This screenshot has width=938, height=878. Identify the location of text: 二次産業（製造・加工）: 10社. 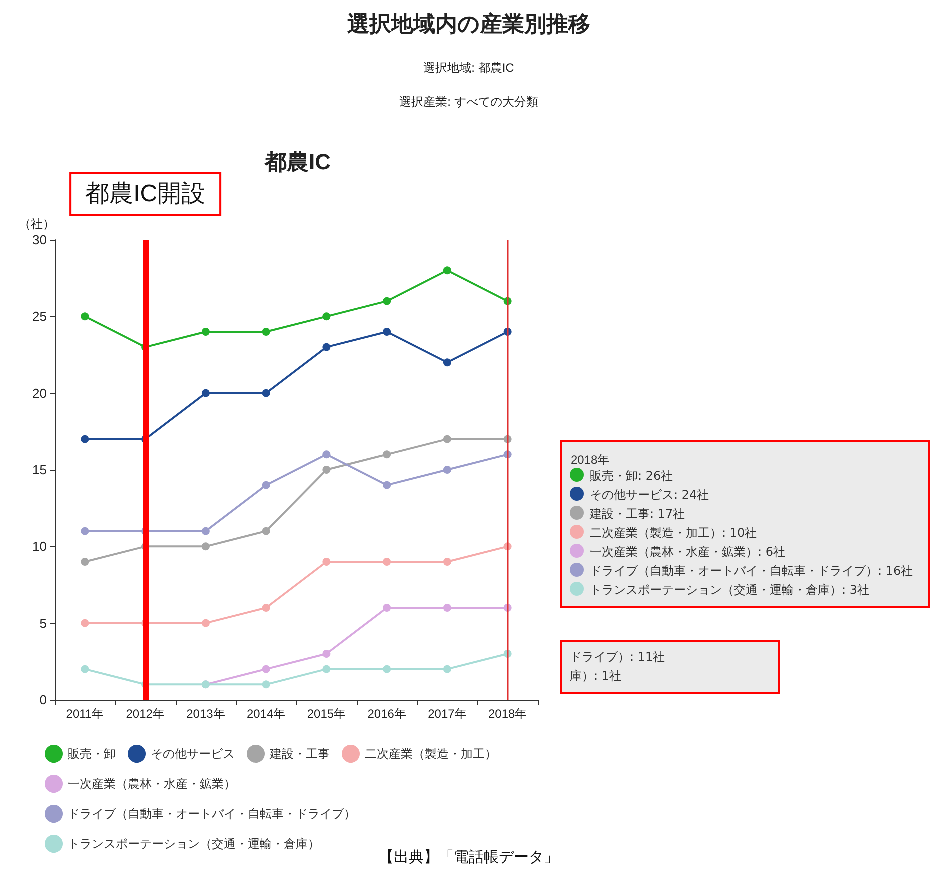
(674, 533).